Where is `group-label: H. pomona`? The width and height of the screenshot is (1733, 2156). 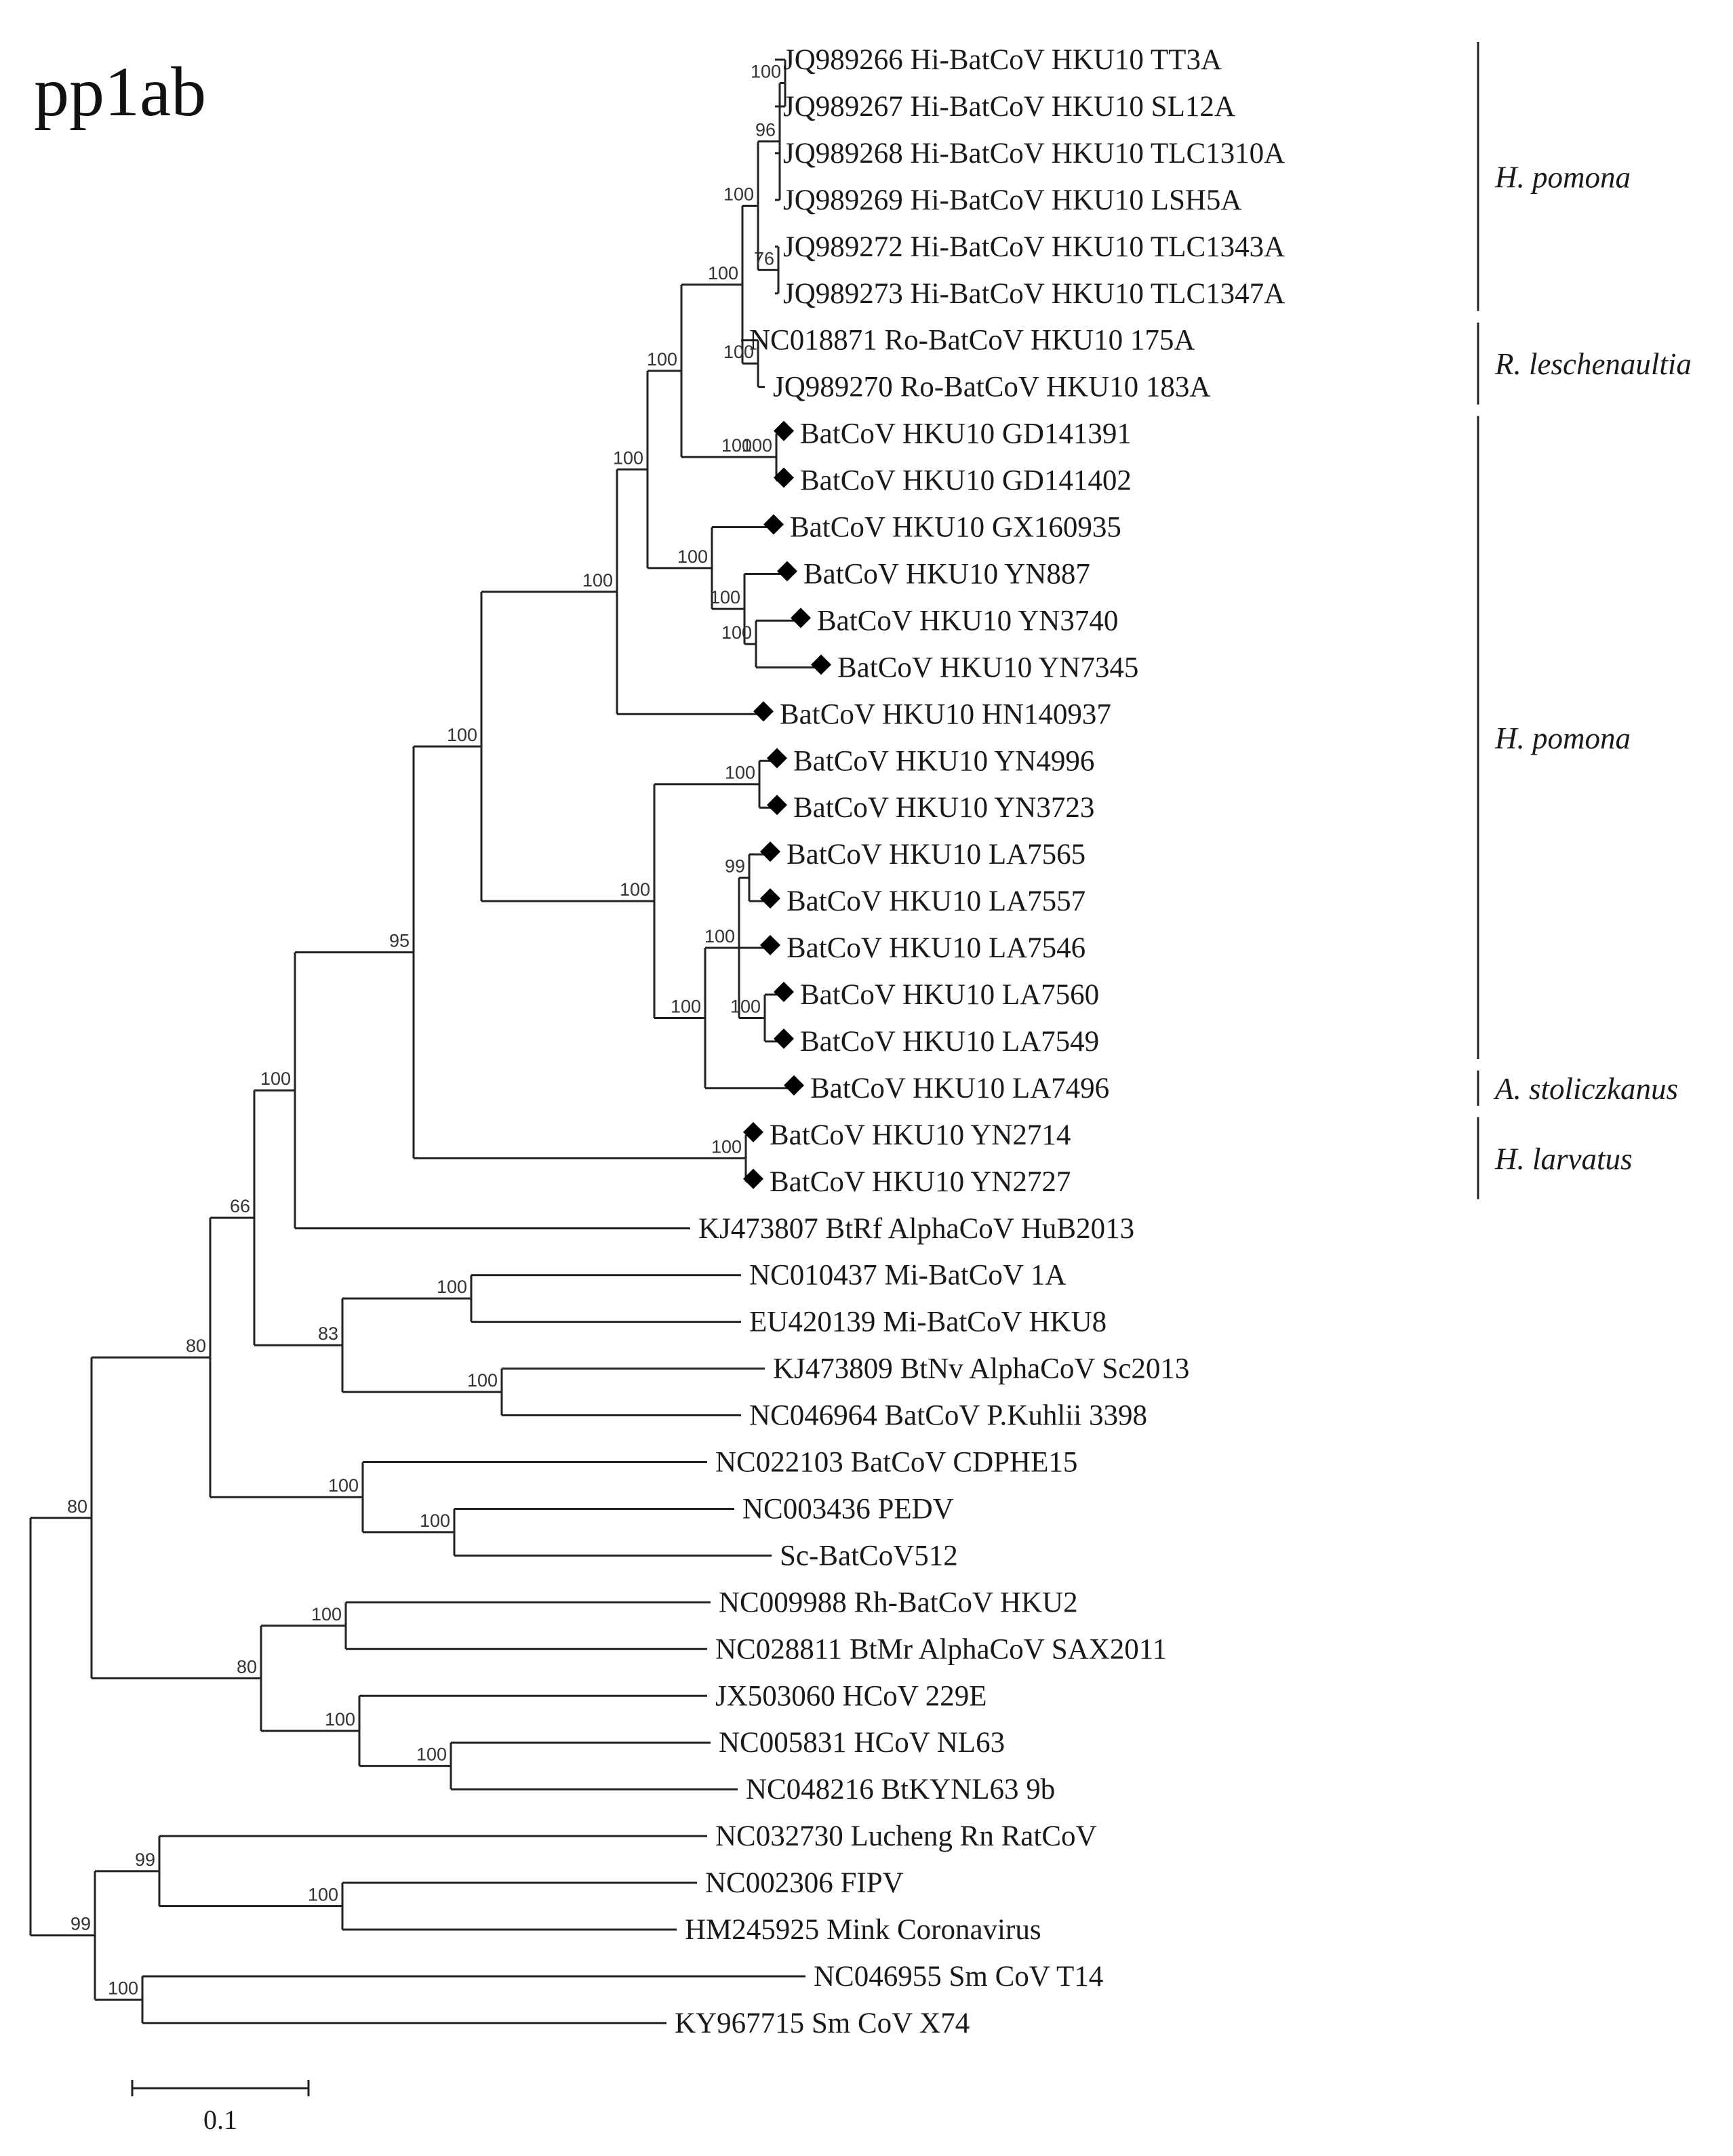
group-label: H. pomona is located at coordinates (1562, 177).